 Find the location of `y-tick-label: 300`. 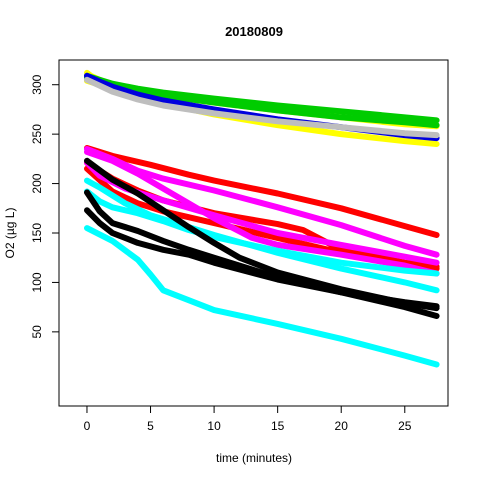

y-tick-label: 300 is located at coordinates (37, 84).